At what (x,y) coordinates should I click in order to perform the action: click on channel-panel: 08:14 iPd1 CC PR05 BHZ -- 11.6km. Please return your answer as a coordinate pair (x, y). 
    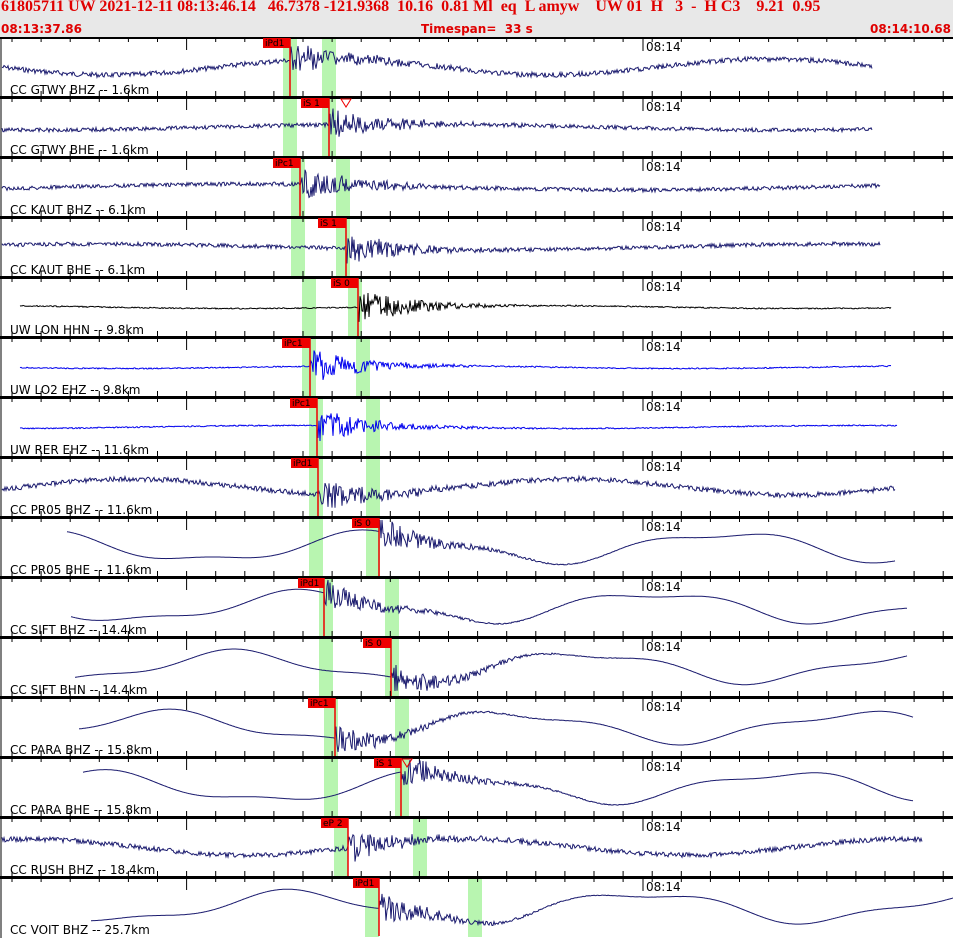
    Looking at the image, I should click on (476, 484).